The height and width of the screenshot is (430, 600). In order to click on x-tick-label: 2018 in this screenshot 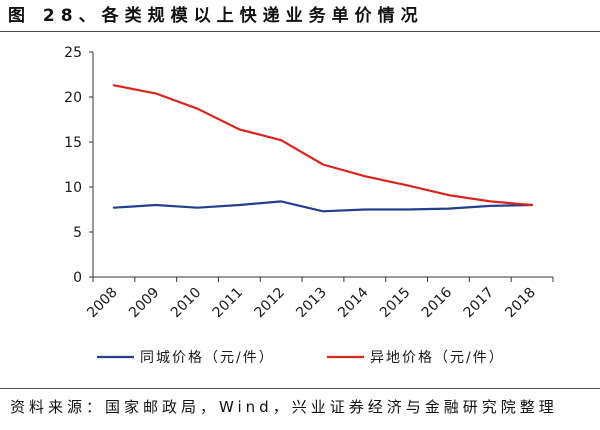, I will do `click(520, 303)`.